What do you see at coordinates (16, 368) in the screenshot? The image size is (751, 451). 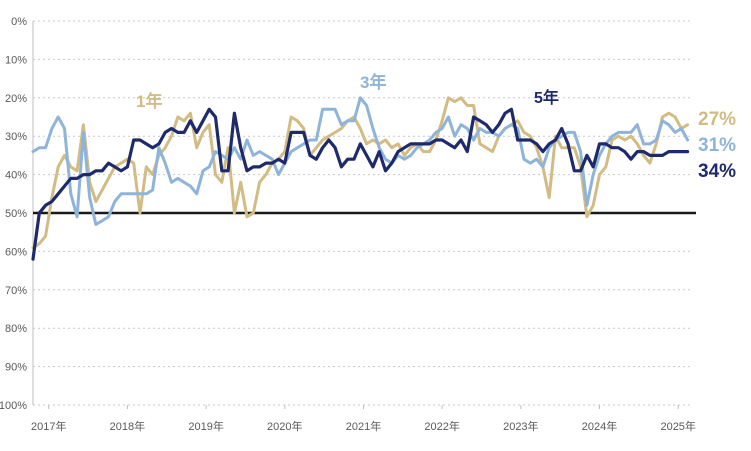 I see `y-tick-label: 90%` at bounding box center [16, 368].